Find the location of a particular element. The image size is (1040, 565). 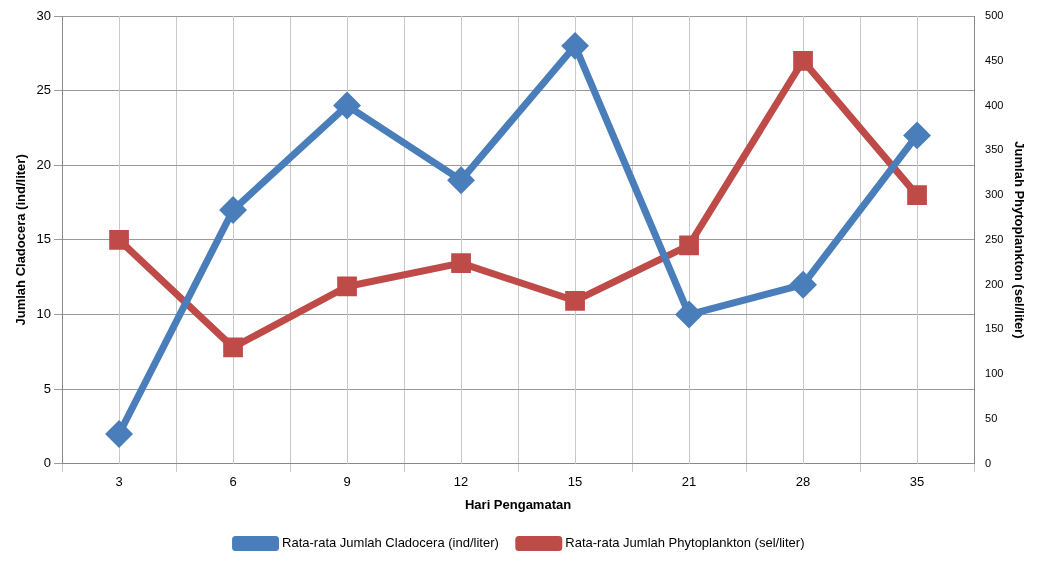

legend-label: Rata-rata Jumlah Cladocera (ind/liter) is located at coordinates (390, 543).